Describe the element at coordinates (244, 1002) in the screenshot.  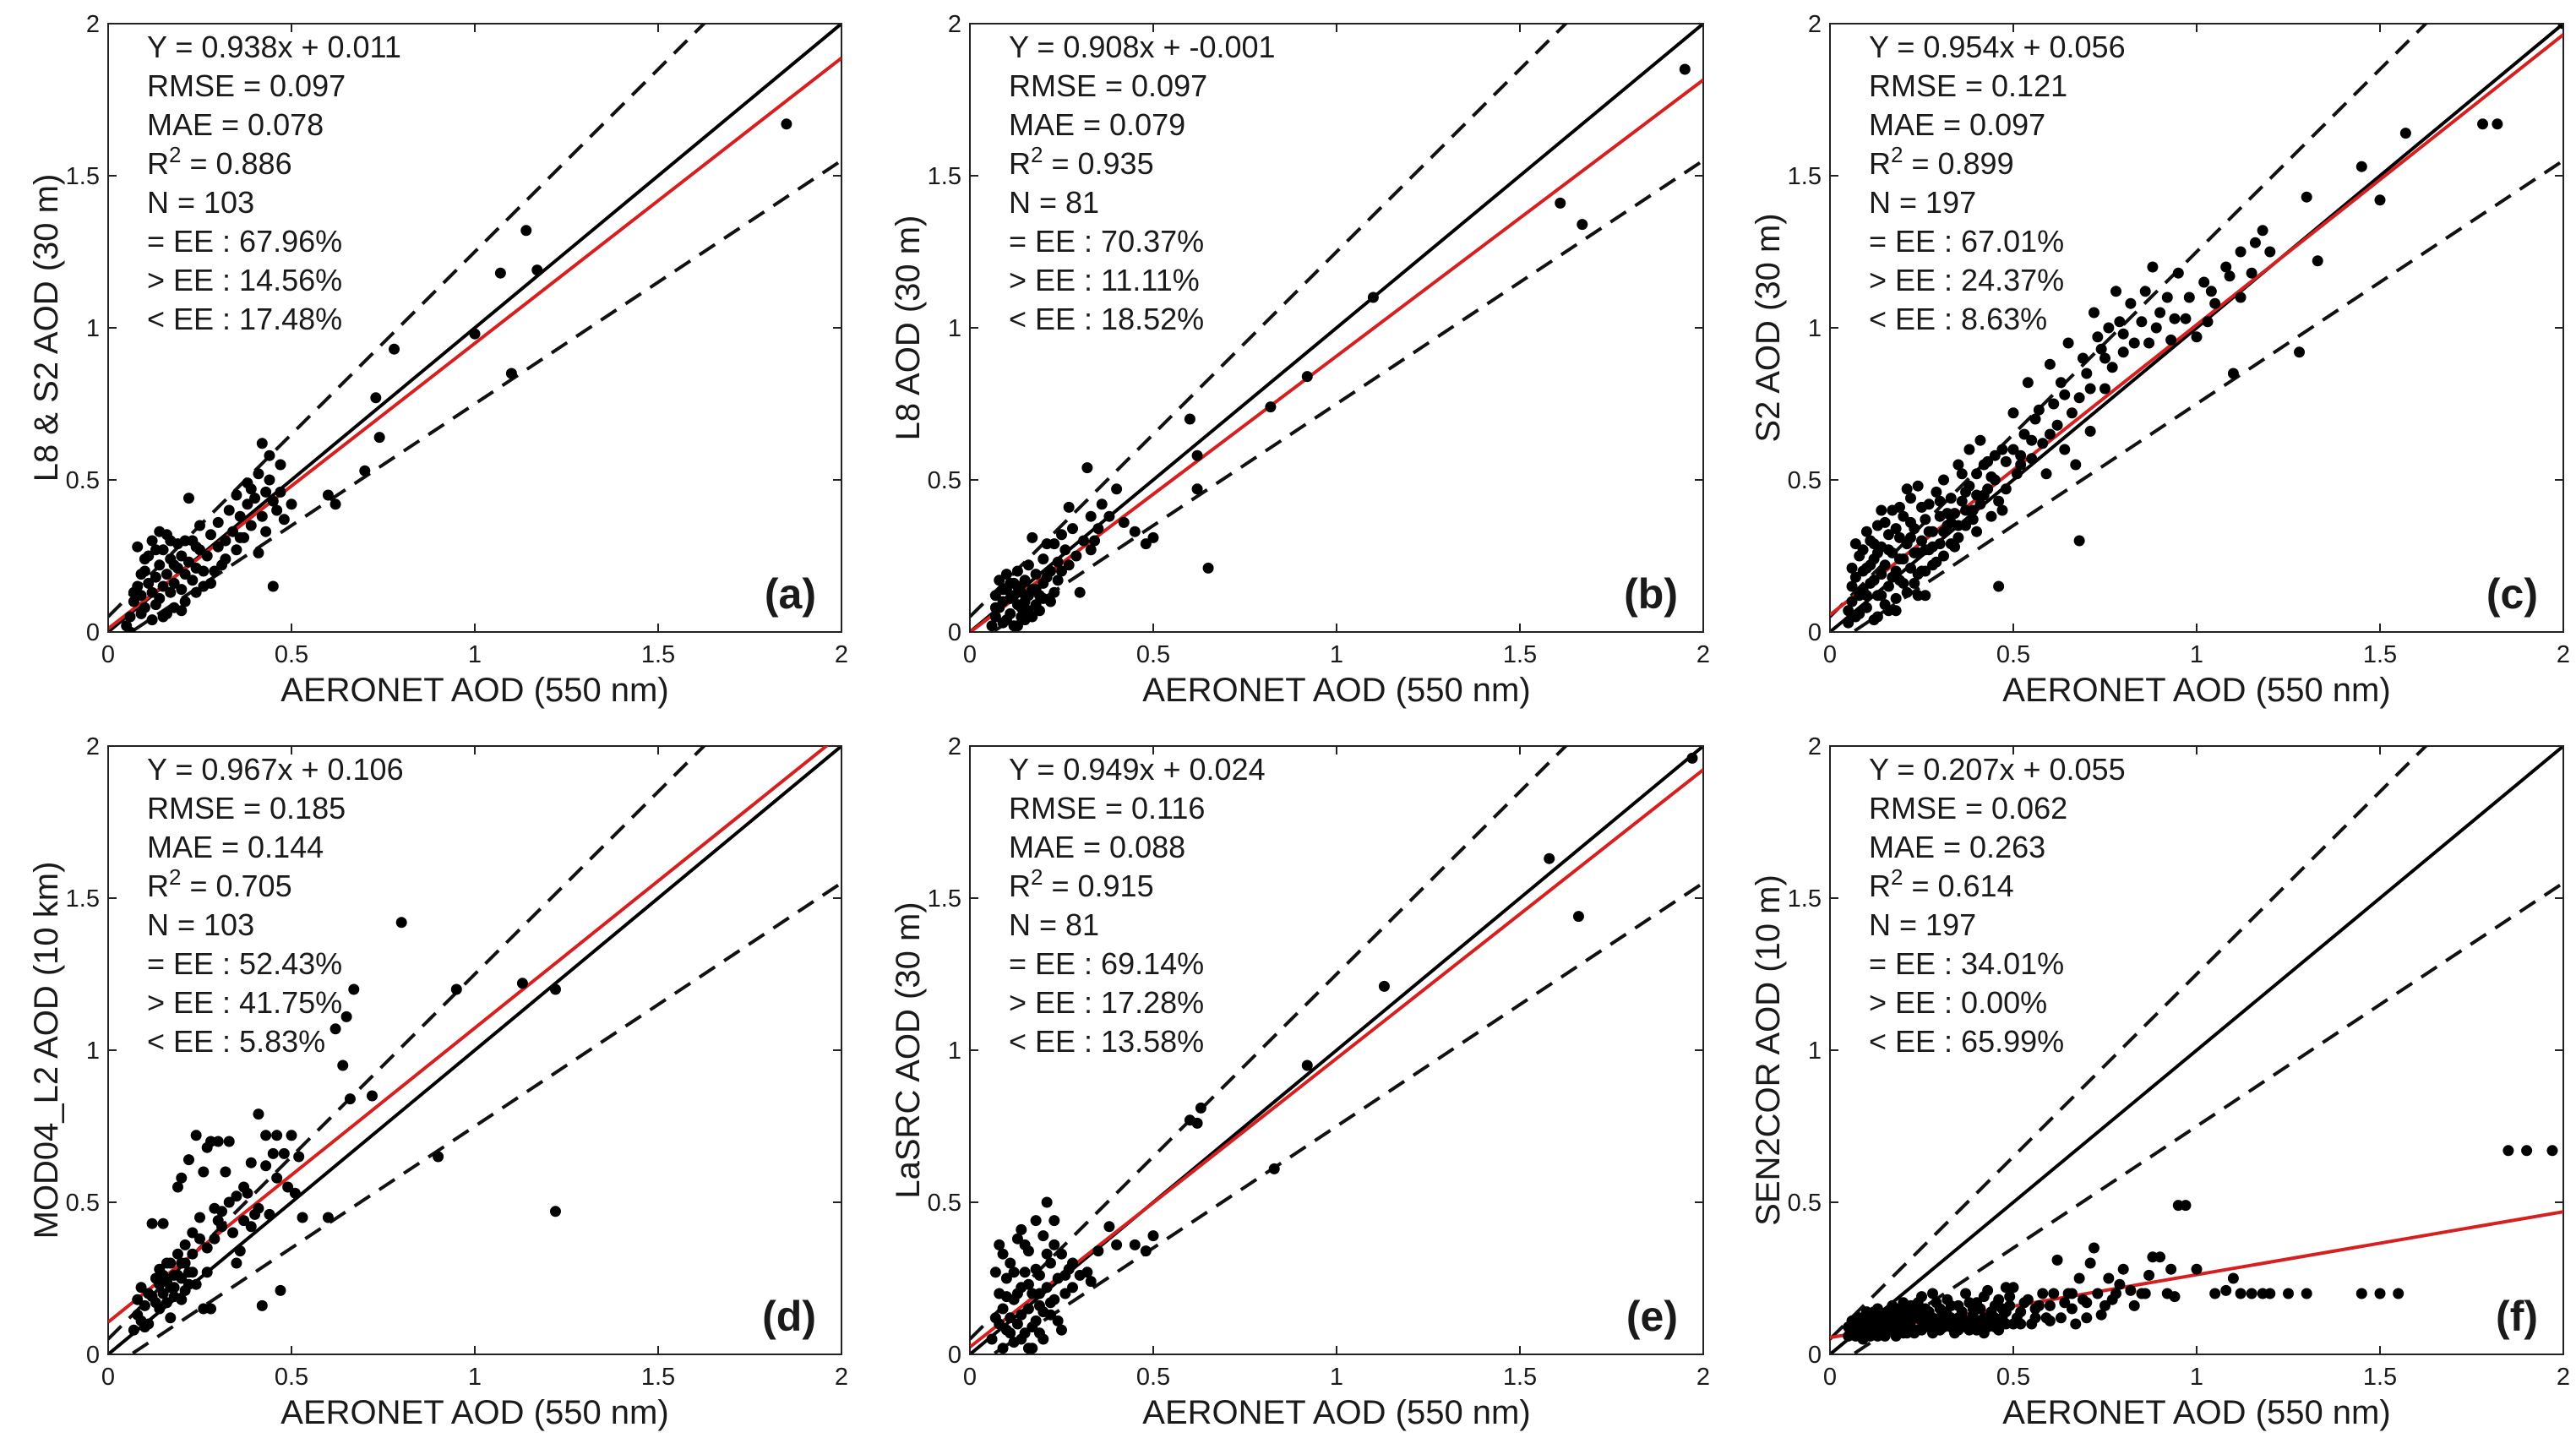
I see `stat-line: > EE : 41.75%` at that location.